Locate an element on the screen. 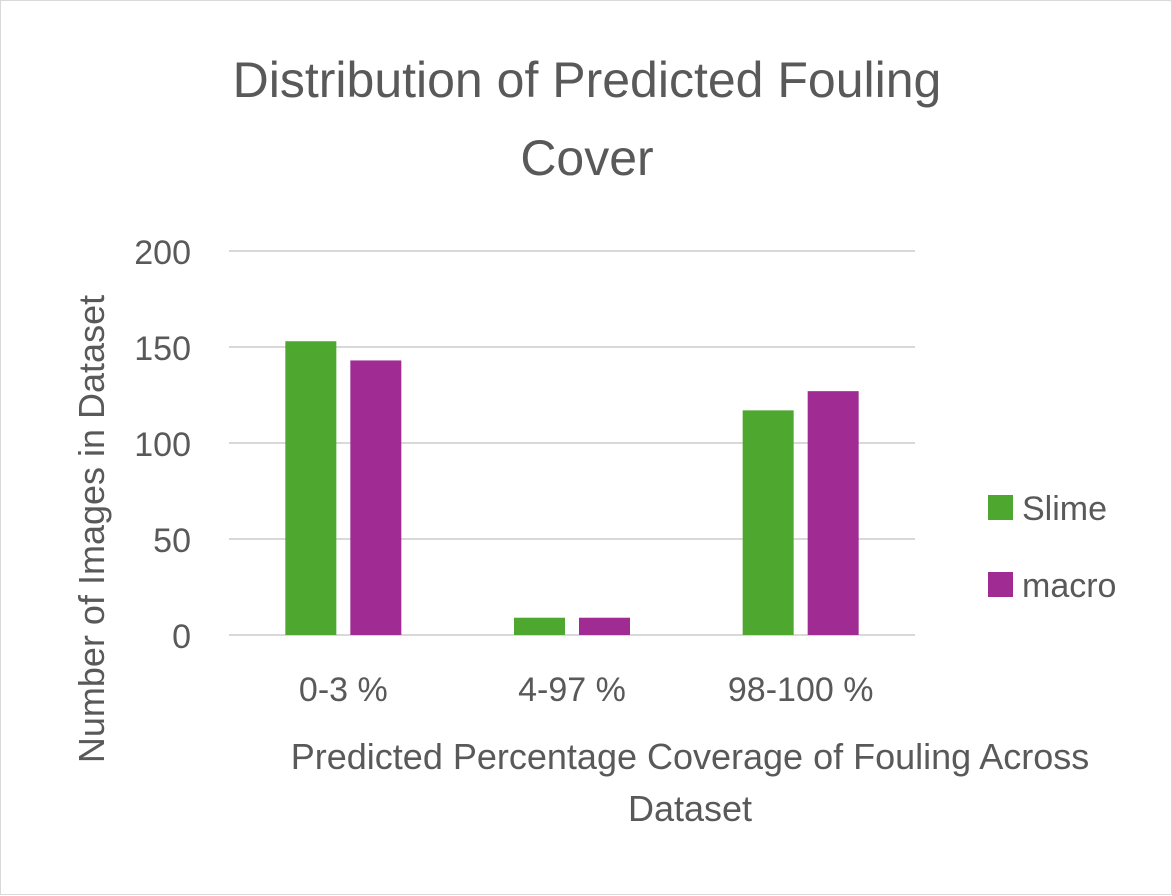 Image resolution: width=1172 pixels, height=896 pixels. x-tick-label: 98-100 % is located at coordinates (801, 690).